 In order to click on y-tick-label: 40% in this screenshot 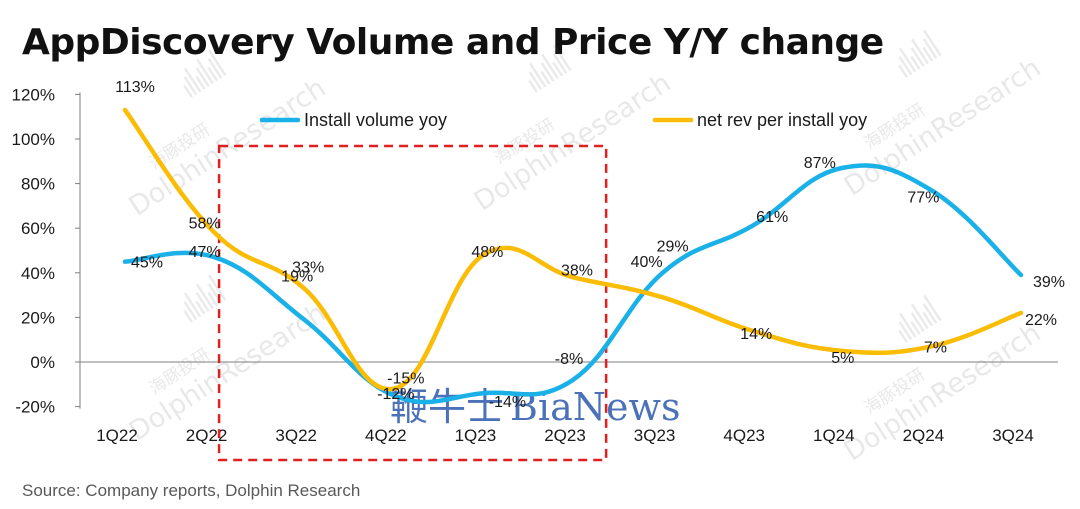, I will do `click(38, 273)`.